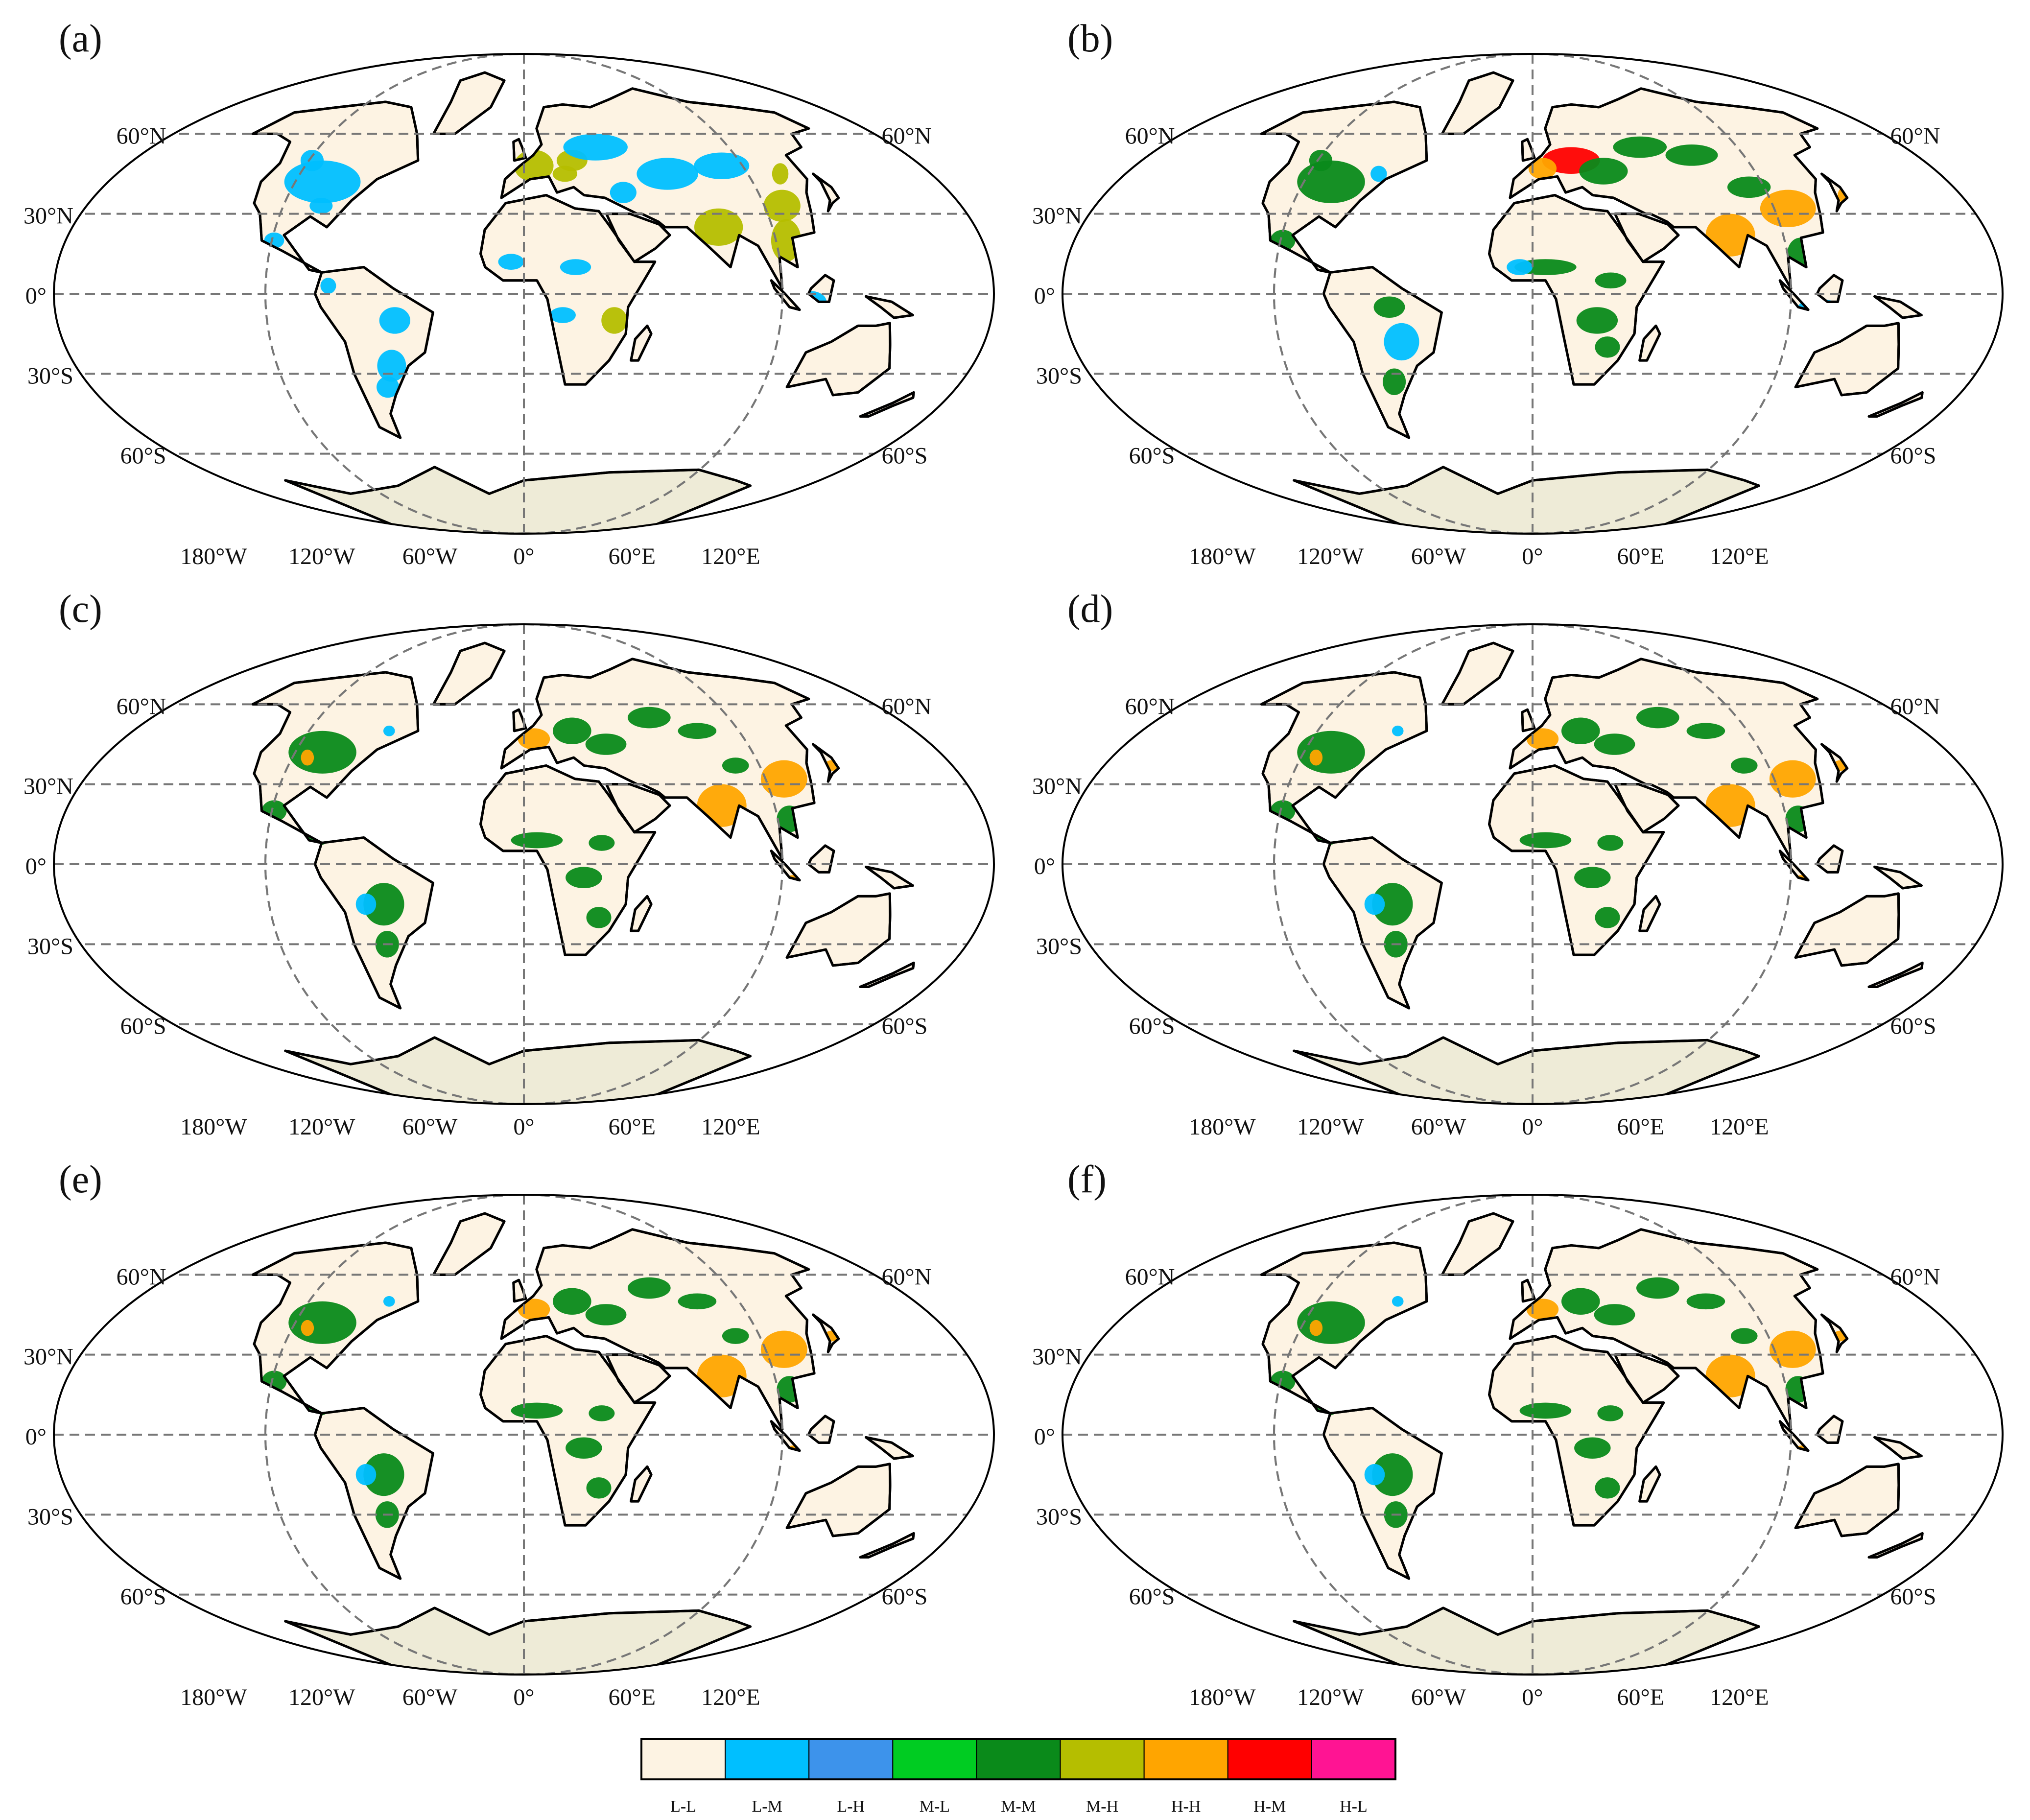  What do you see at coordinates (1222, 1697) in the screenshot?
I see `longitude-label: 180°W` at bounding box center [1222, 1697].